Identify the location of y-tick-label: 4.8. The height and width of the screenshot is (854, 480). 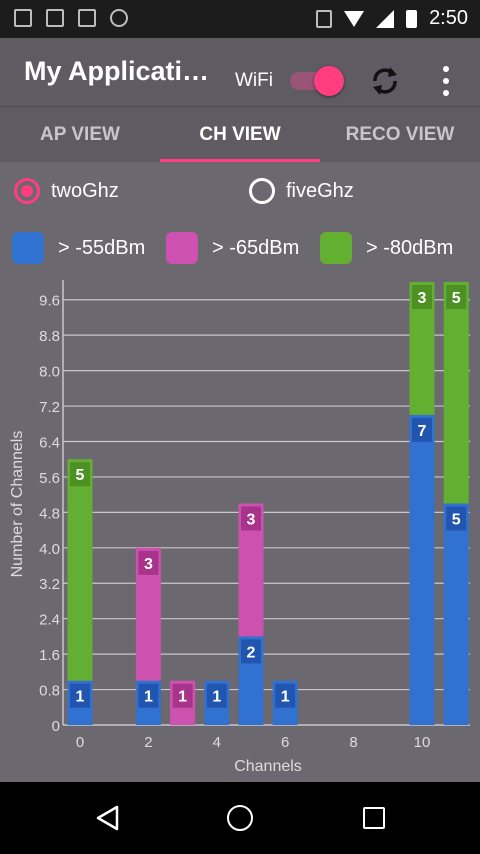
(49, 513).